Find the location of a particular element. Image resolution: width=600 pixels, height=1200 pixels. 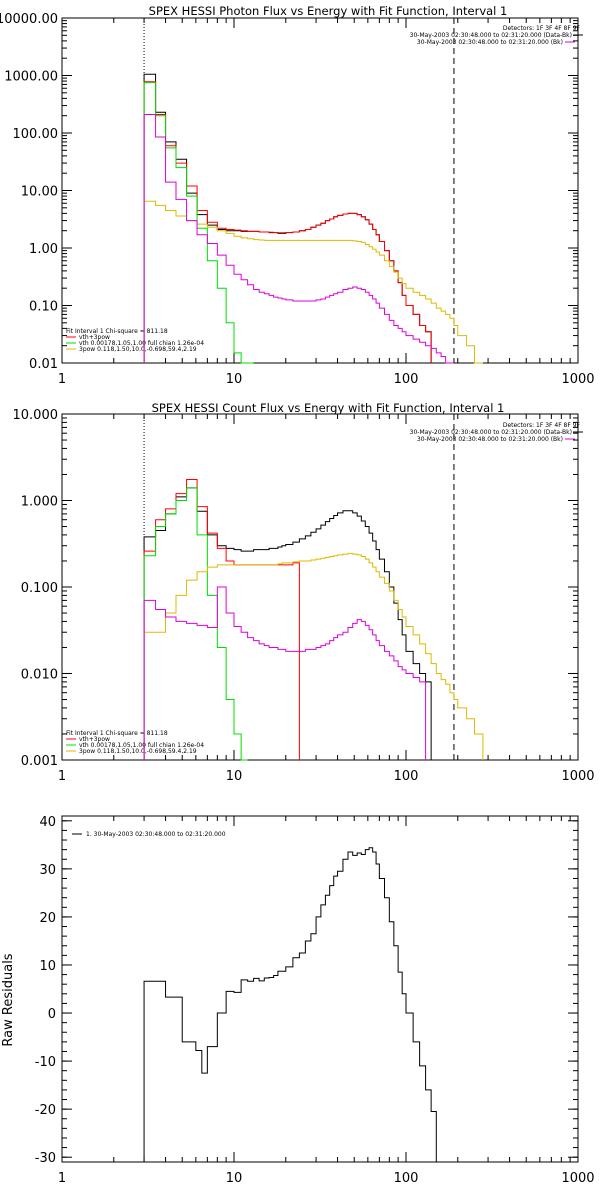

vth-3pow-legend-label-2: vth+3pow is located at coordinates (94, 739).